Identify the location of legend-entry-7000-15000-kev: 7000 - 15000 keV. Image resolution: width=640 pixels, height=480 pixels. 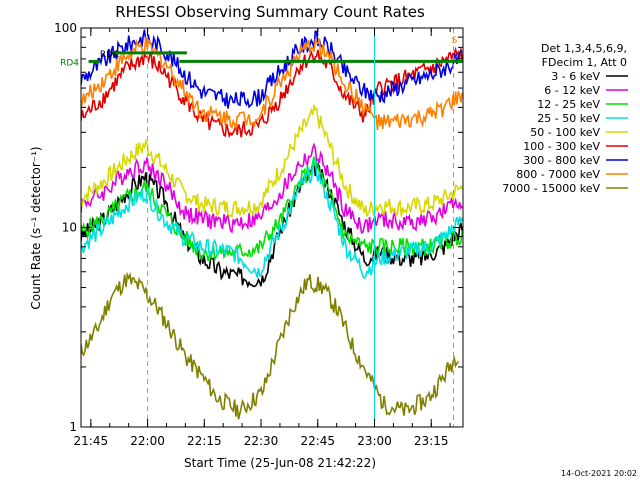
(551, 188).